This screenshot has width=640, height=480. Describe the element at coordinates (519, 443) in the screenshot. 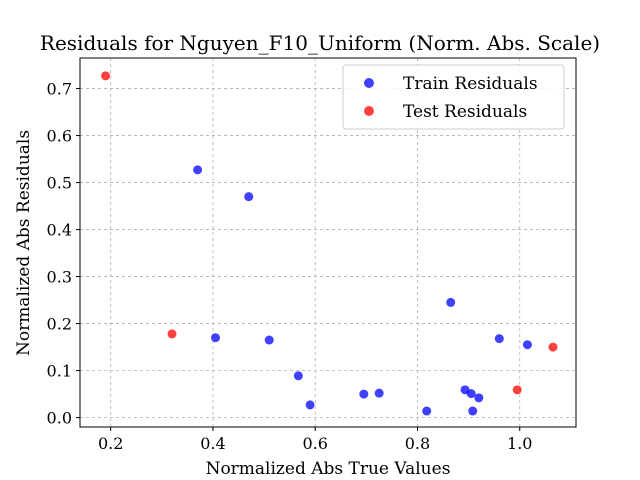

I see `x-tick-label: 1.0` at that location.